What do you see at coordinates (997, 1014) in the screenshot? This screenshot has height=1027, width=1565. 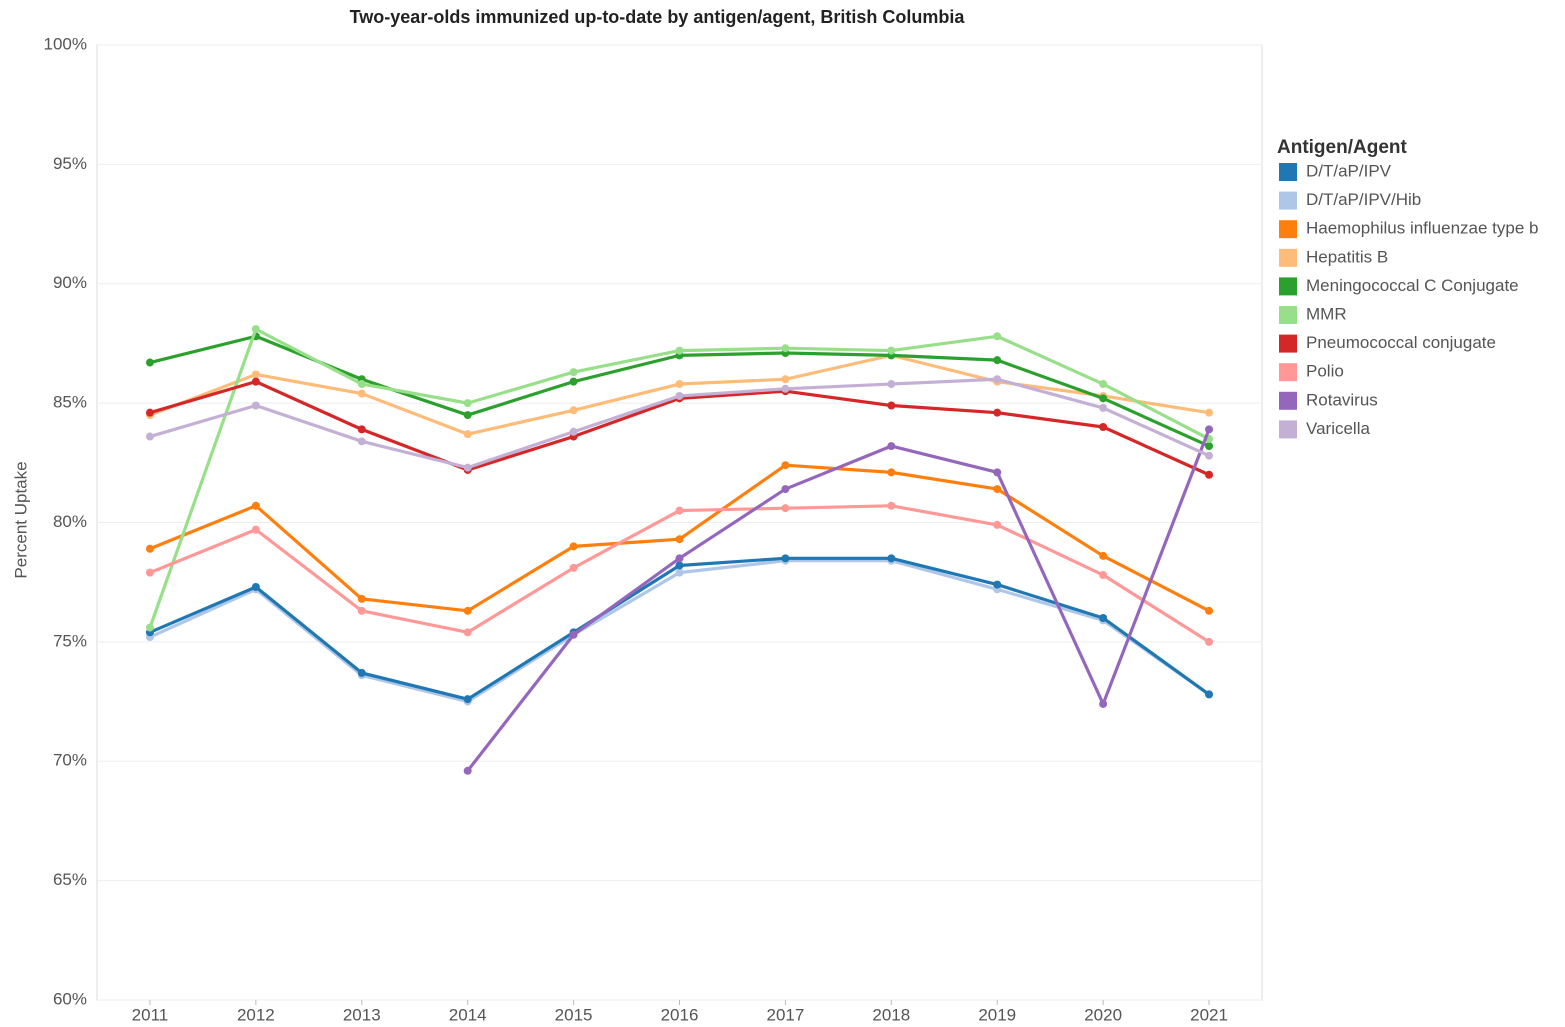 I see `x-tick-label: 2019` at bounding box center [997, 1014].